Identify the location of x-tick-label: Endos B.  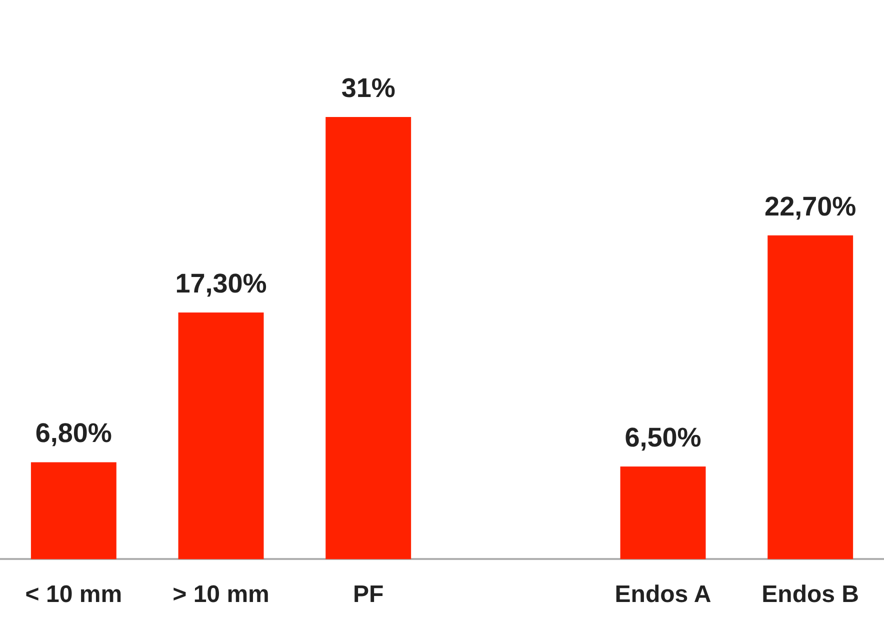
(811, 594).